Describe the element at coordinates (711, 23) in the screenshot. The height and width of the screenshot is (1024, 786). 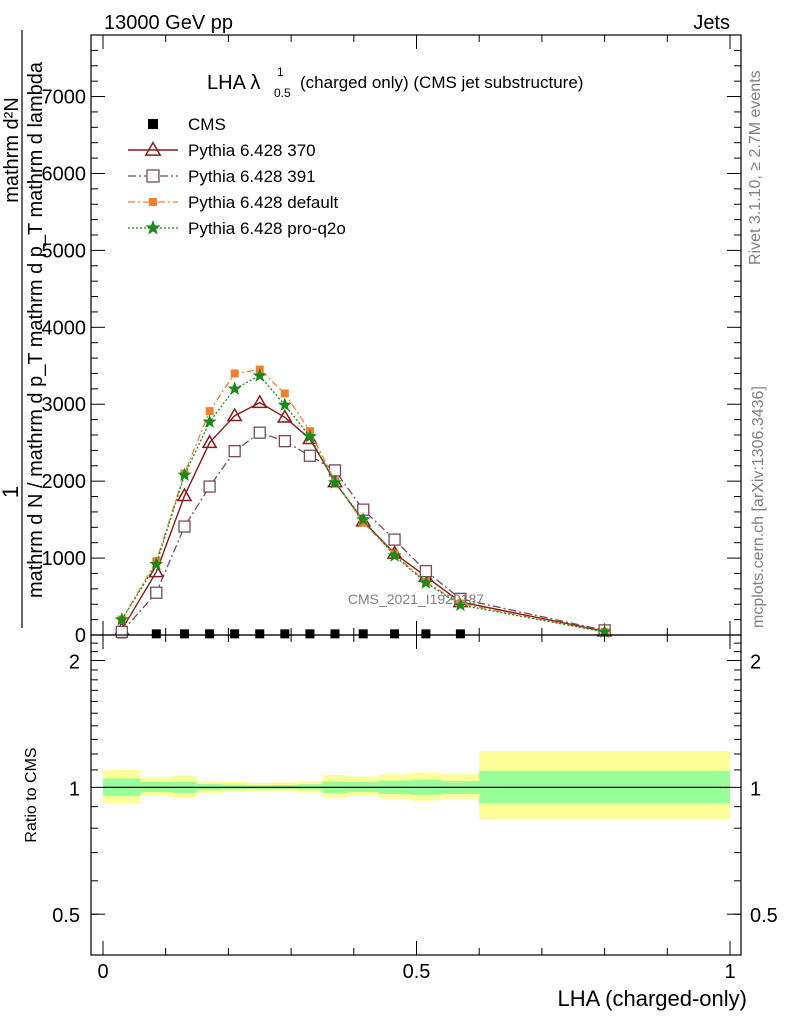
I see `group-label: Jets` at that location.